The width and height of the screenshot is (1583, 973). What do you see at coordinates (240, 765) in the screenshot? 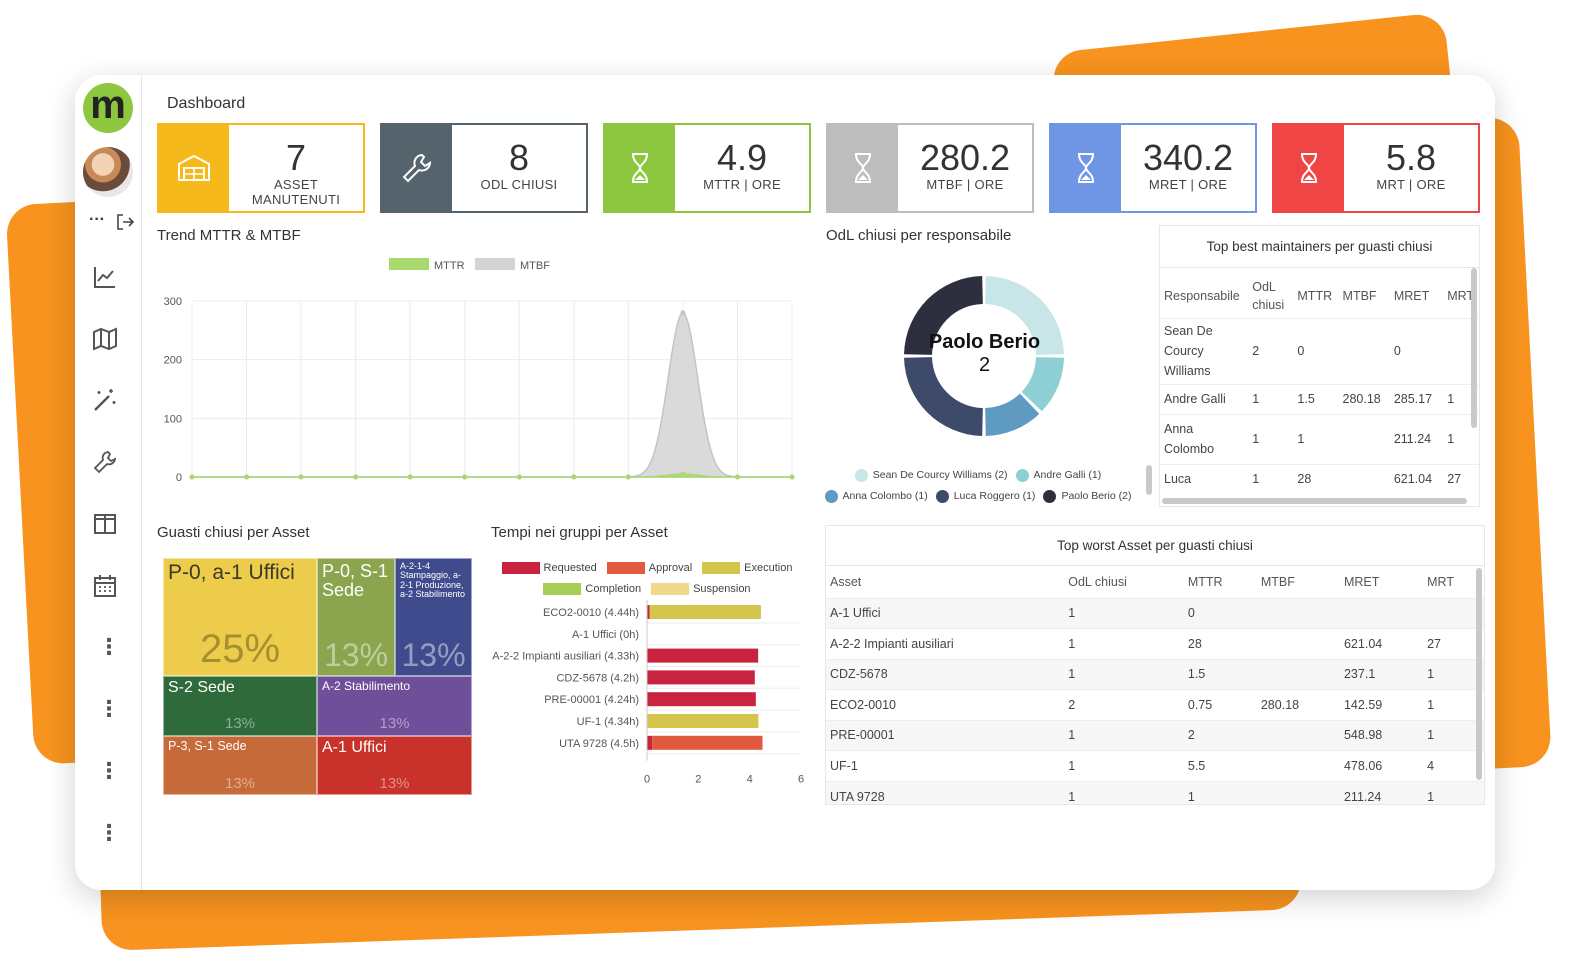
I see `treemap-cell: P-3, S-1 Sede 13%` at bounding box center [240, 765].